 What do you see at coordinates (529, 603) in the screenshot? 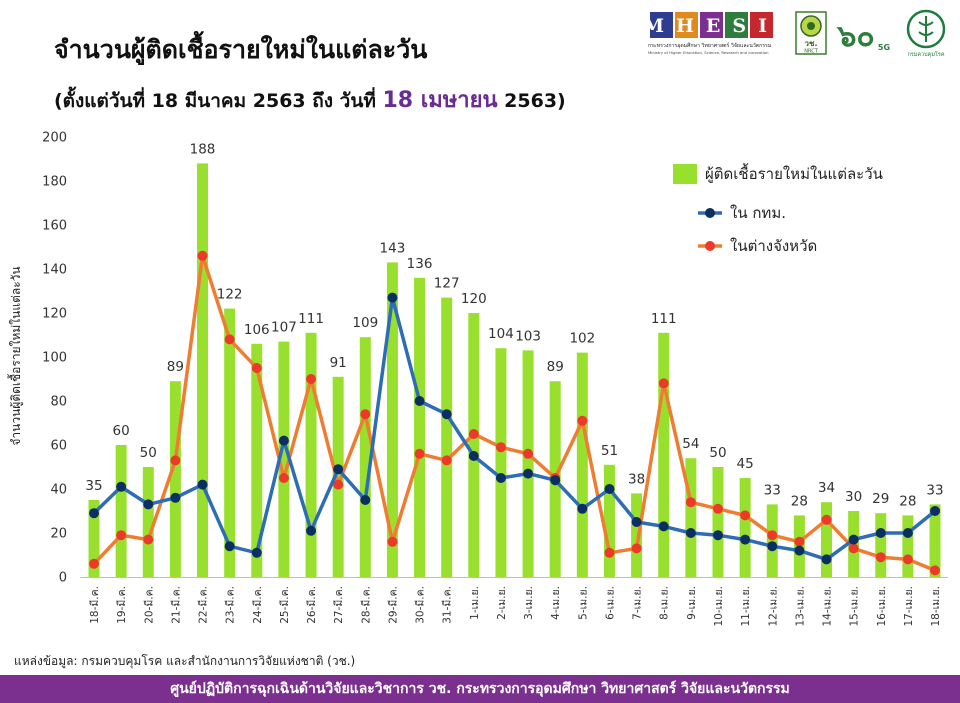
I see `x-tick-label: 3-เม.ย.` at bounding box center [529, 603].